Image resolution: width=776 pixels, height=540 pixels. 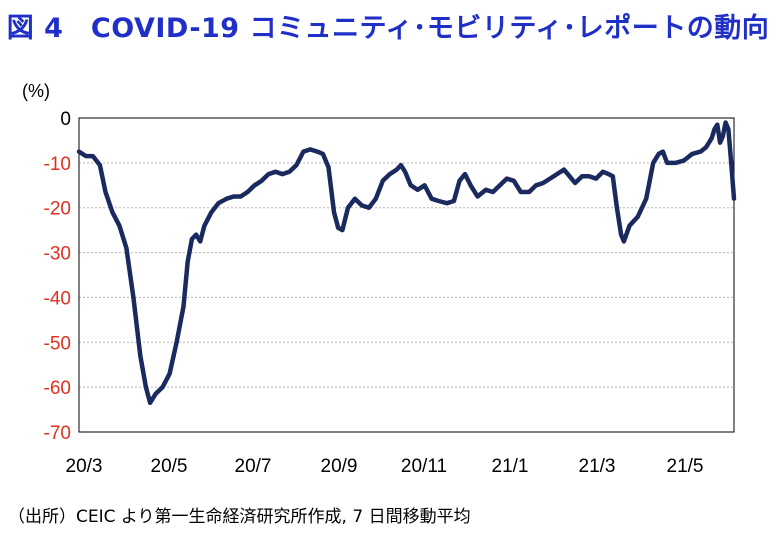 What do you see at coordinates (57, 209) in the screenshot?
I see `y-tick-label: -20` at bounding box center [57, 209].